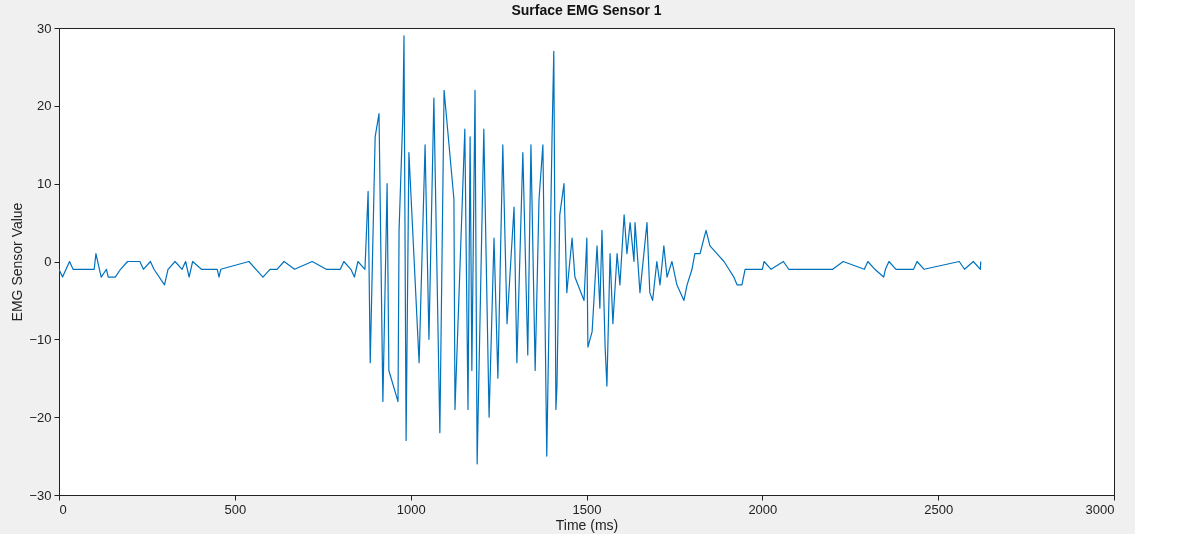  What do you see at coordinates (17, 262) in the screenshot?
I see `y-axis-title: EMG Sensor Value` at bounding box center [17, 262].